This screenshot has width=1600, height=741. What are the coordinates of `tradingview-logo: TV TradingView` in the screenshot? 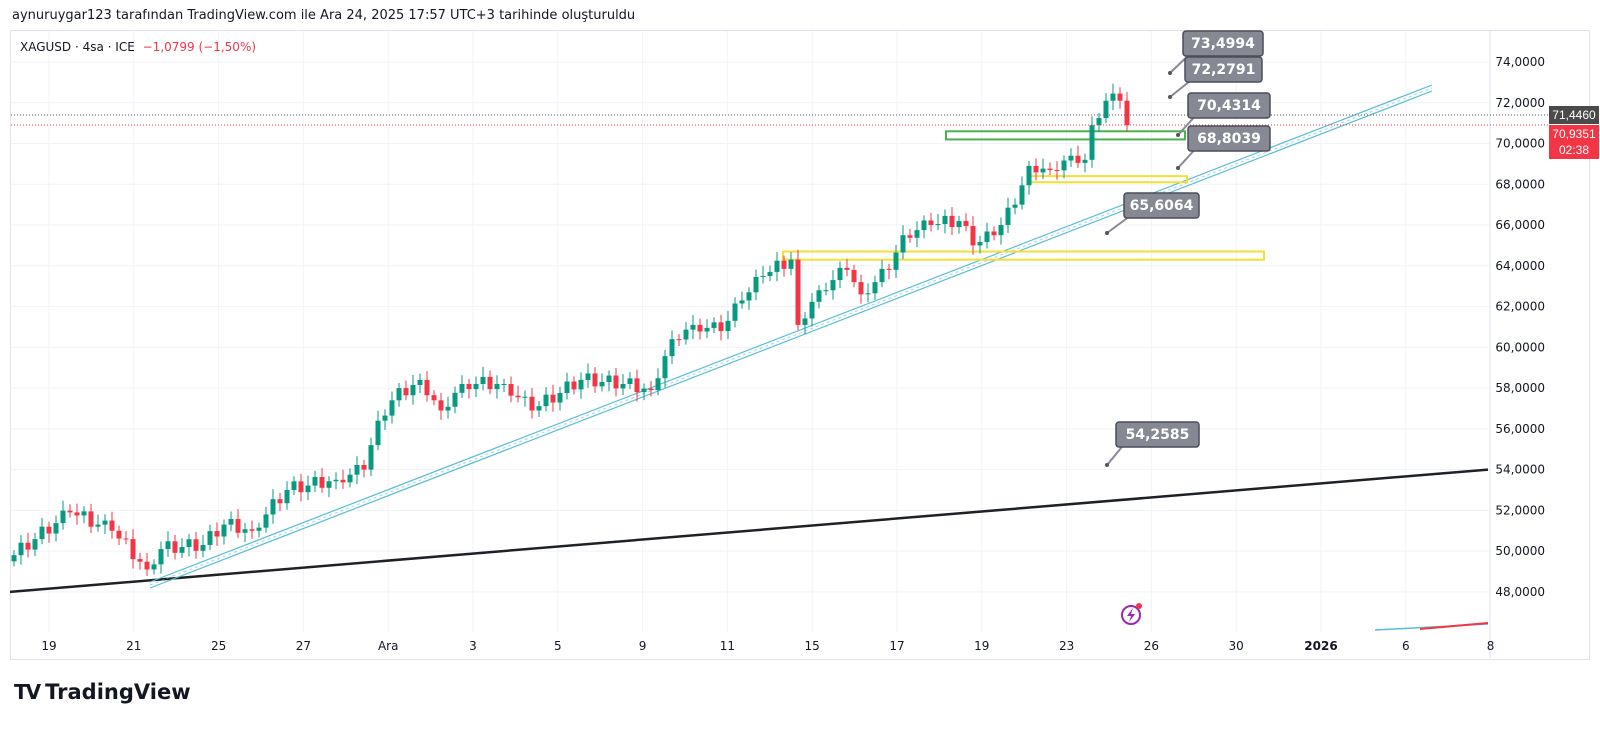 It's located at (102, 692).